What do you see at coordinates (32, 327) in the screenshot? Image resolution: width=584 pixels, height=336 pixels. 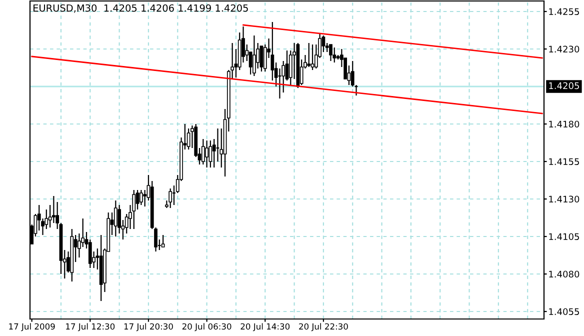 I see `x-tick-label: 17 Jul 2009` at bounding box center [32, 327].